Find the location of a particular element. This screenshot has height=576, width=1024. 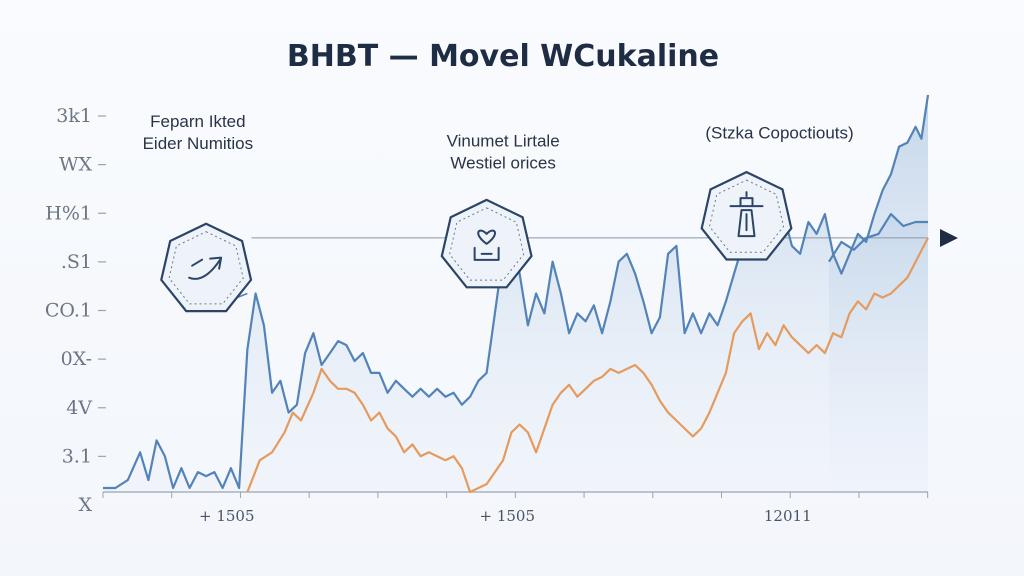

x-axis-tick-labels: + 1505 + 1505 12011 is located at coordinates (505, 516).